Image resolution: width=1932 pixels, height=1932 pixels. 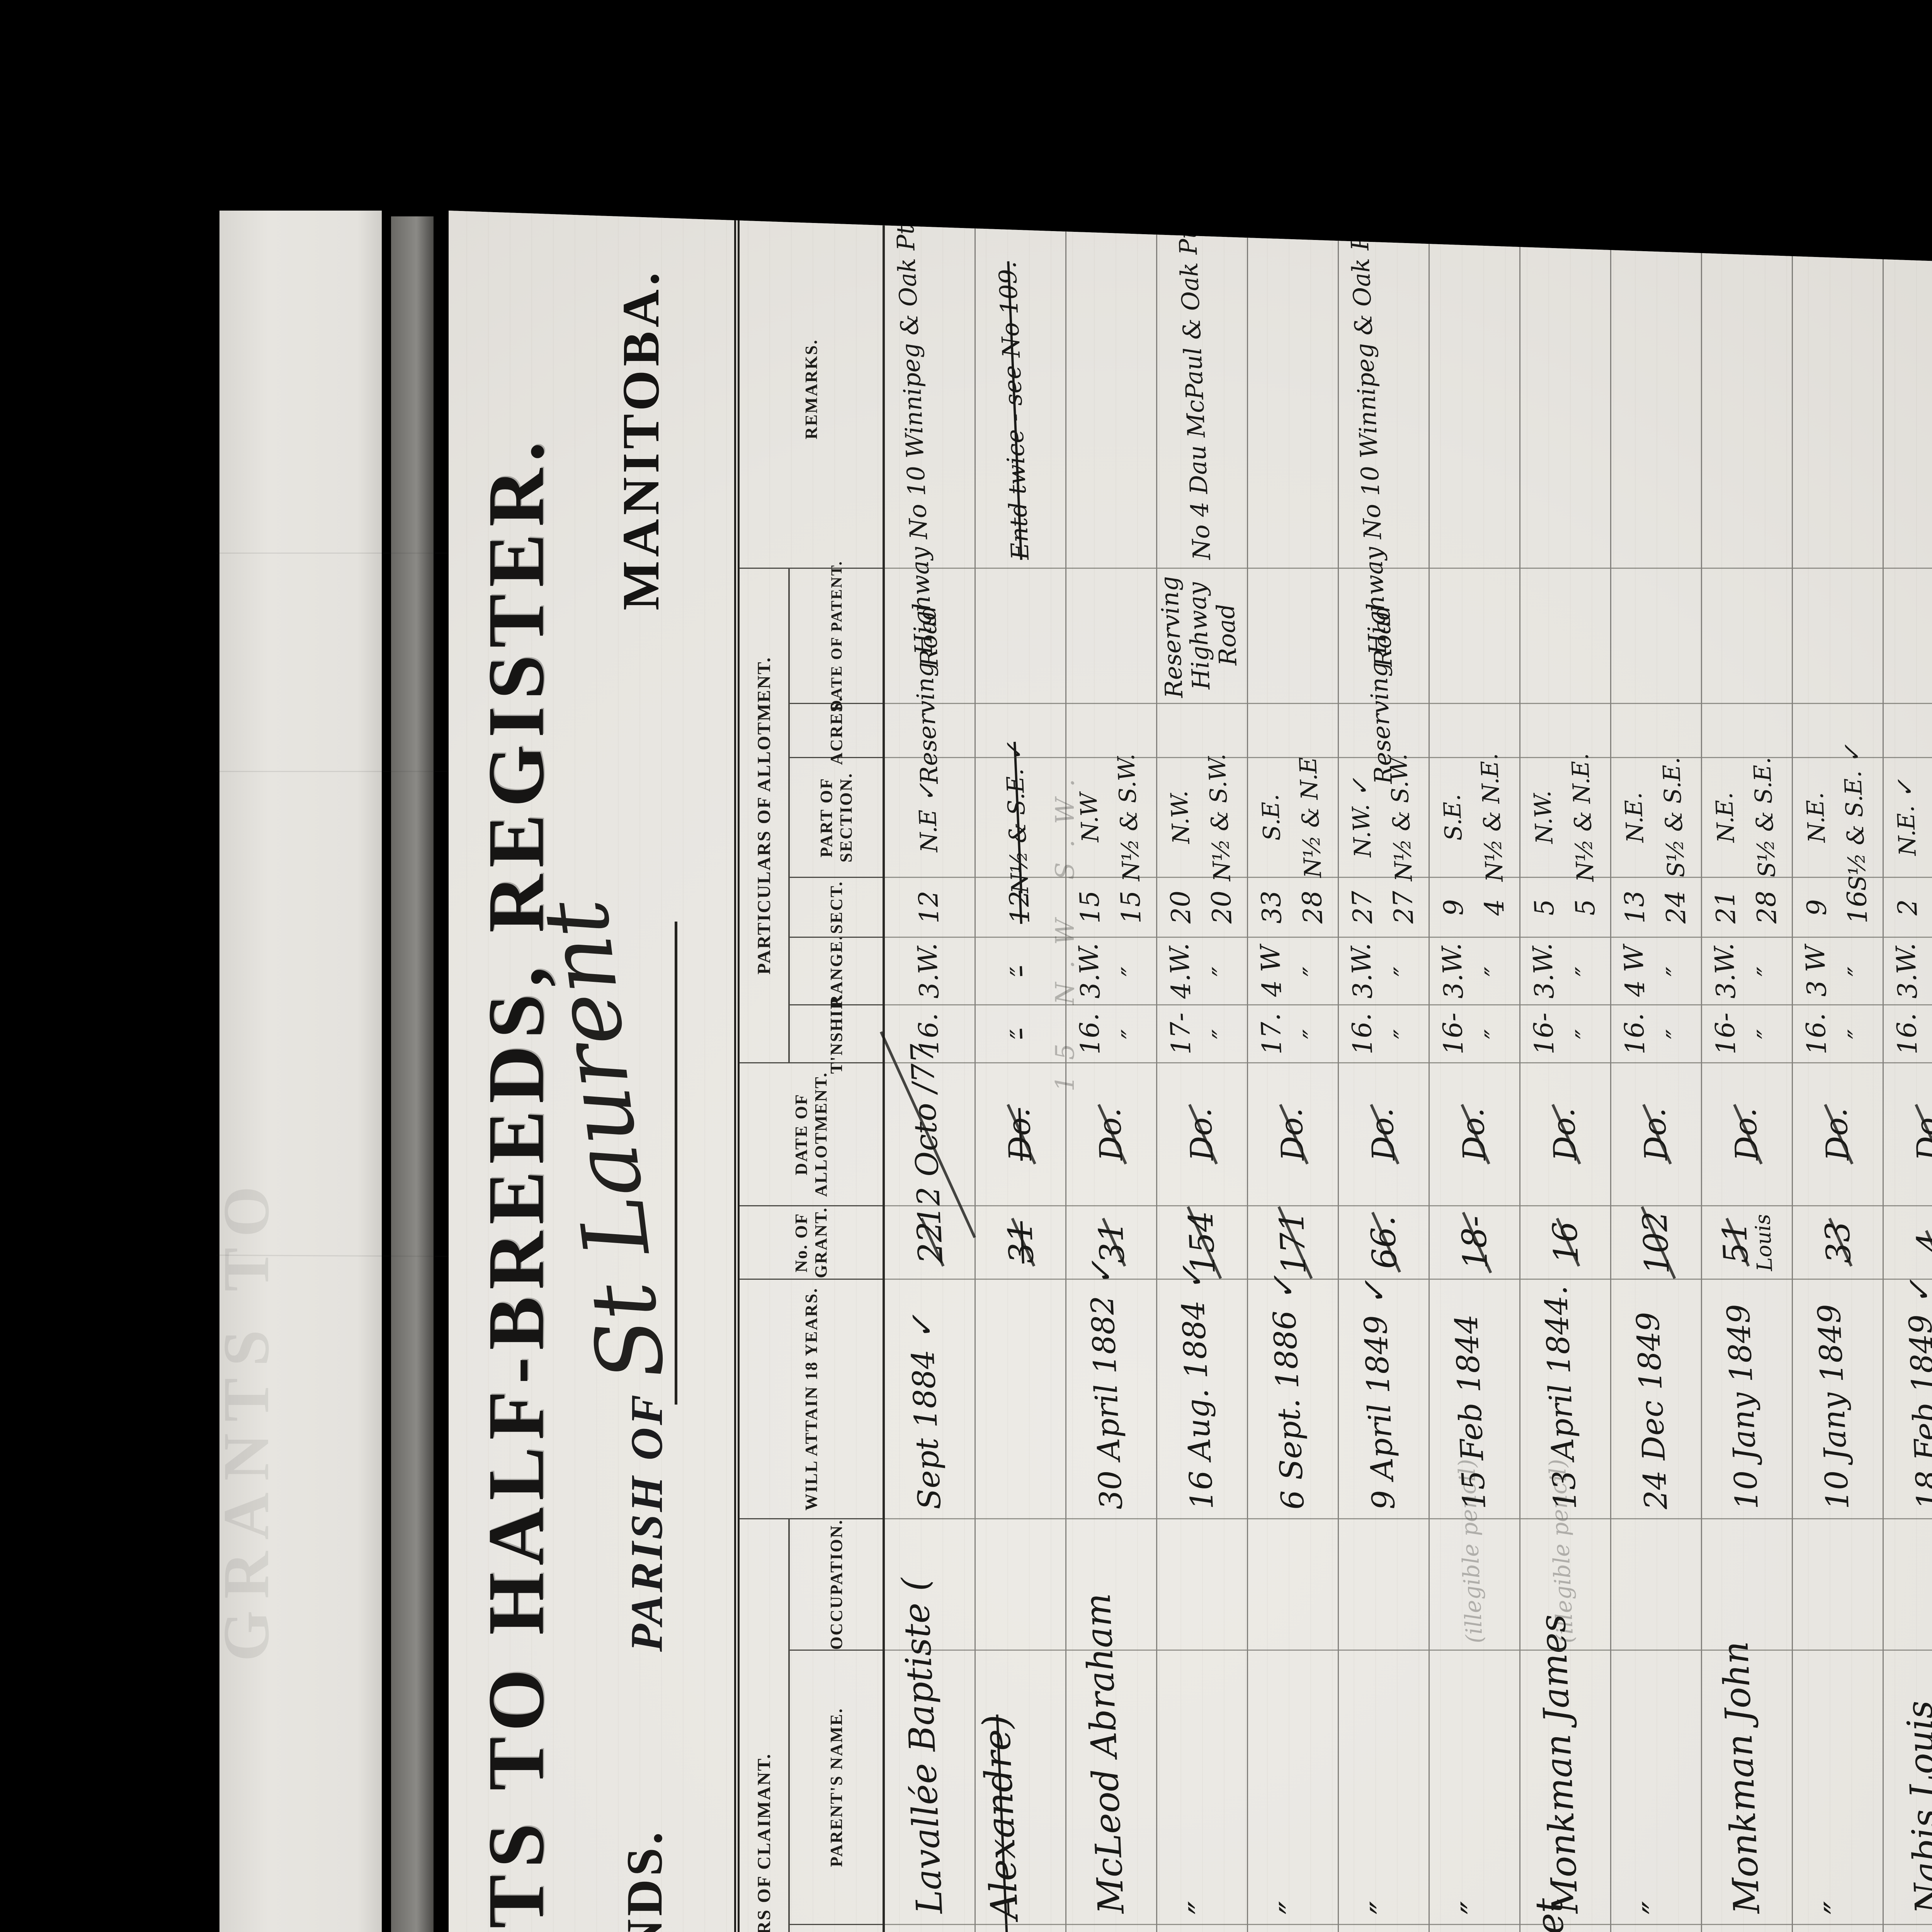 I want to click on cell-occupation: (illegible pencil), so click(x=1565, y=1554).